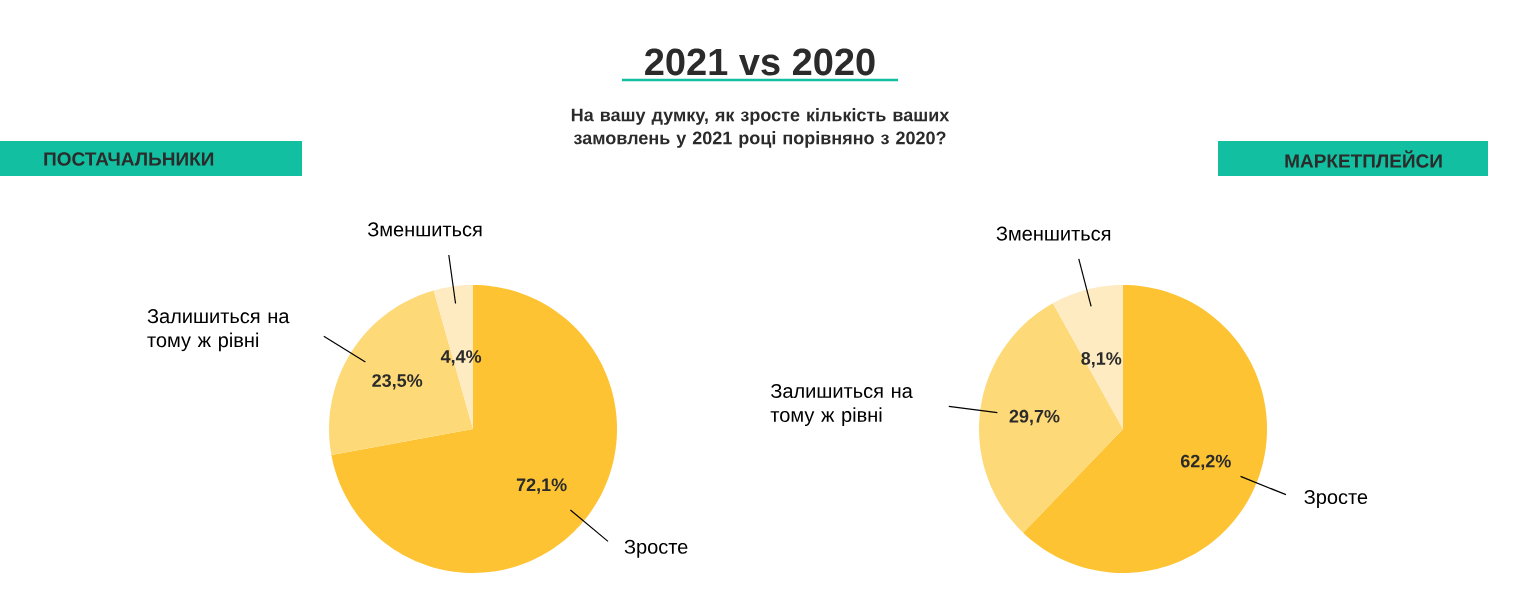 This screenshot has width=1521, height=609. What do you see at coordinates (397, 382) in the screenshot?
I see `data-label: 23,5%` at bounding box center [397, 382].